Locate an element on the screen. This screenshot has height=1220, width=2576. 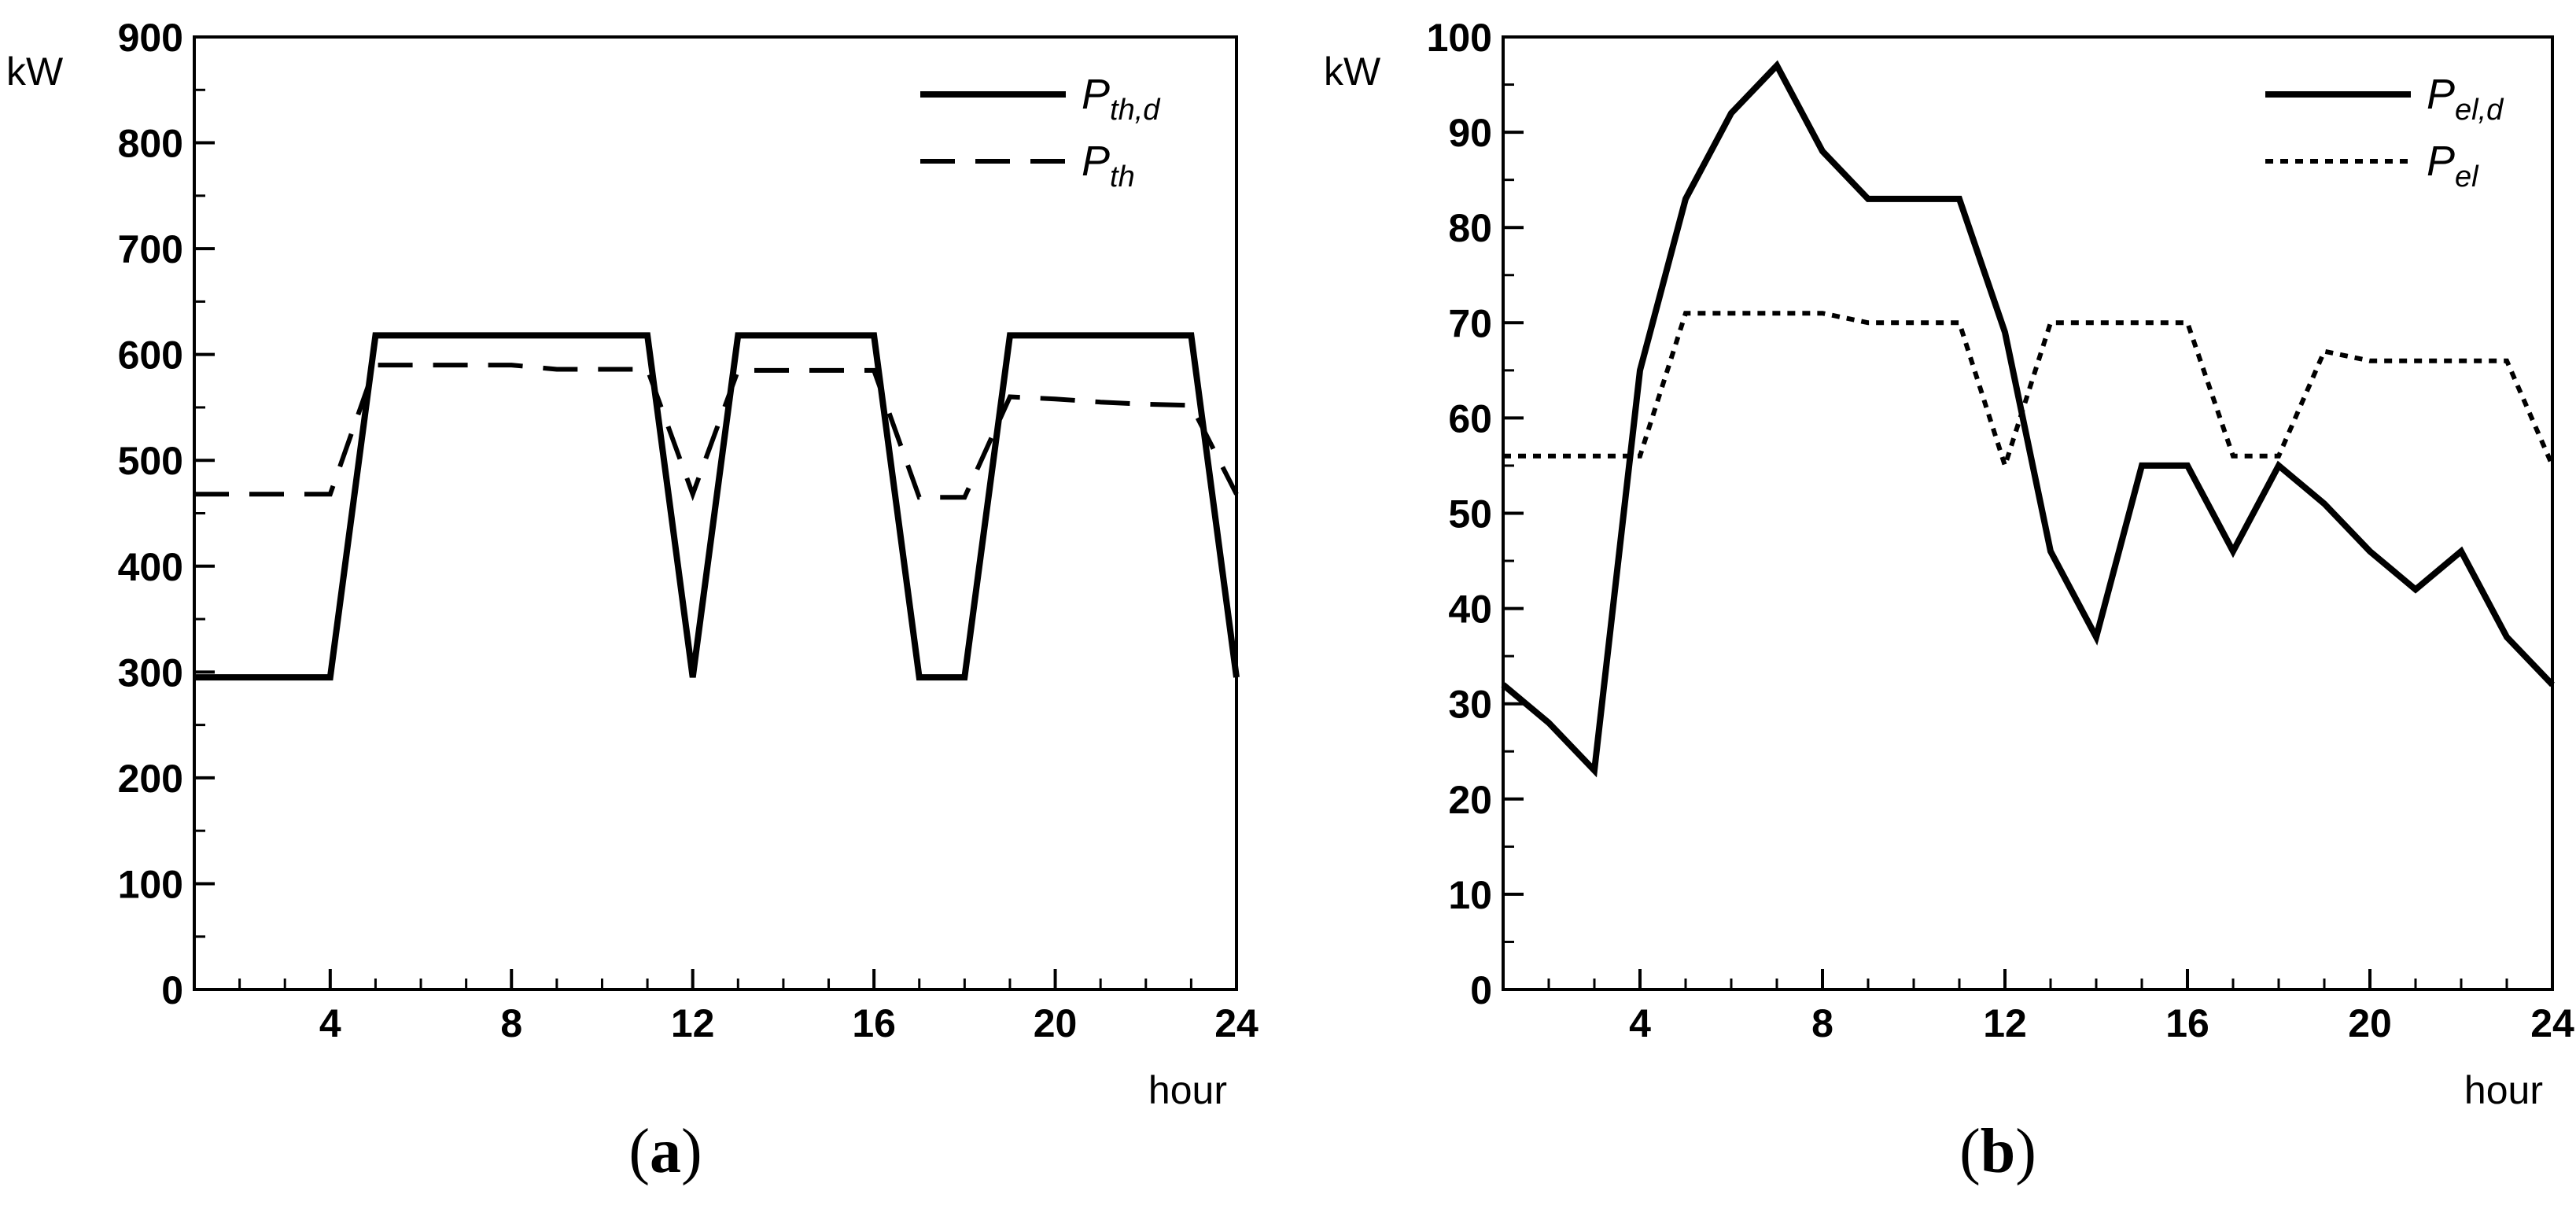
y-tick-label-b: 50 is located at coordinates (1470, 514).